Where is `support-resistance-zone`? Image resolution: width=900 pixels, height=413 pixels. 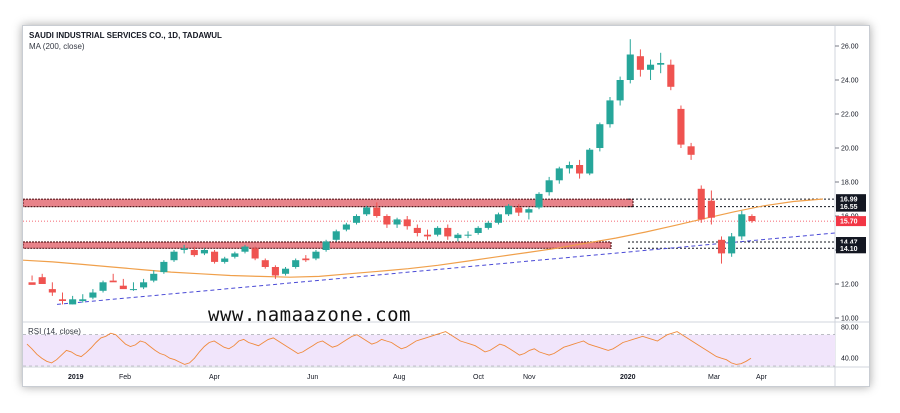 support-resistance-zone is located at coordinates (328, 203).